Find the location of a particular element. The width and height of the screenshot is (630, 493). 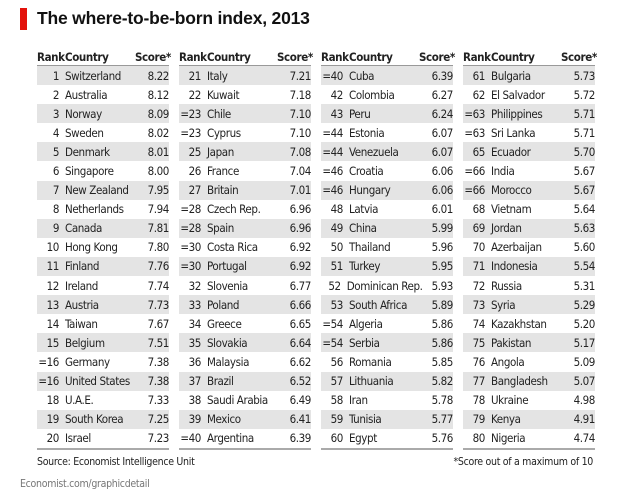

table-row: 26 France 7.04 is located at coordinates (245, 170).